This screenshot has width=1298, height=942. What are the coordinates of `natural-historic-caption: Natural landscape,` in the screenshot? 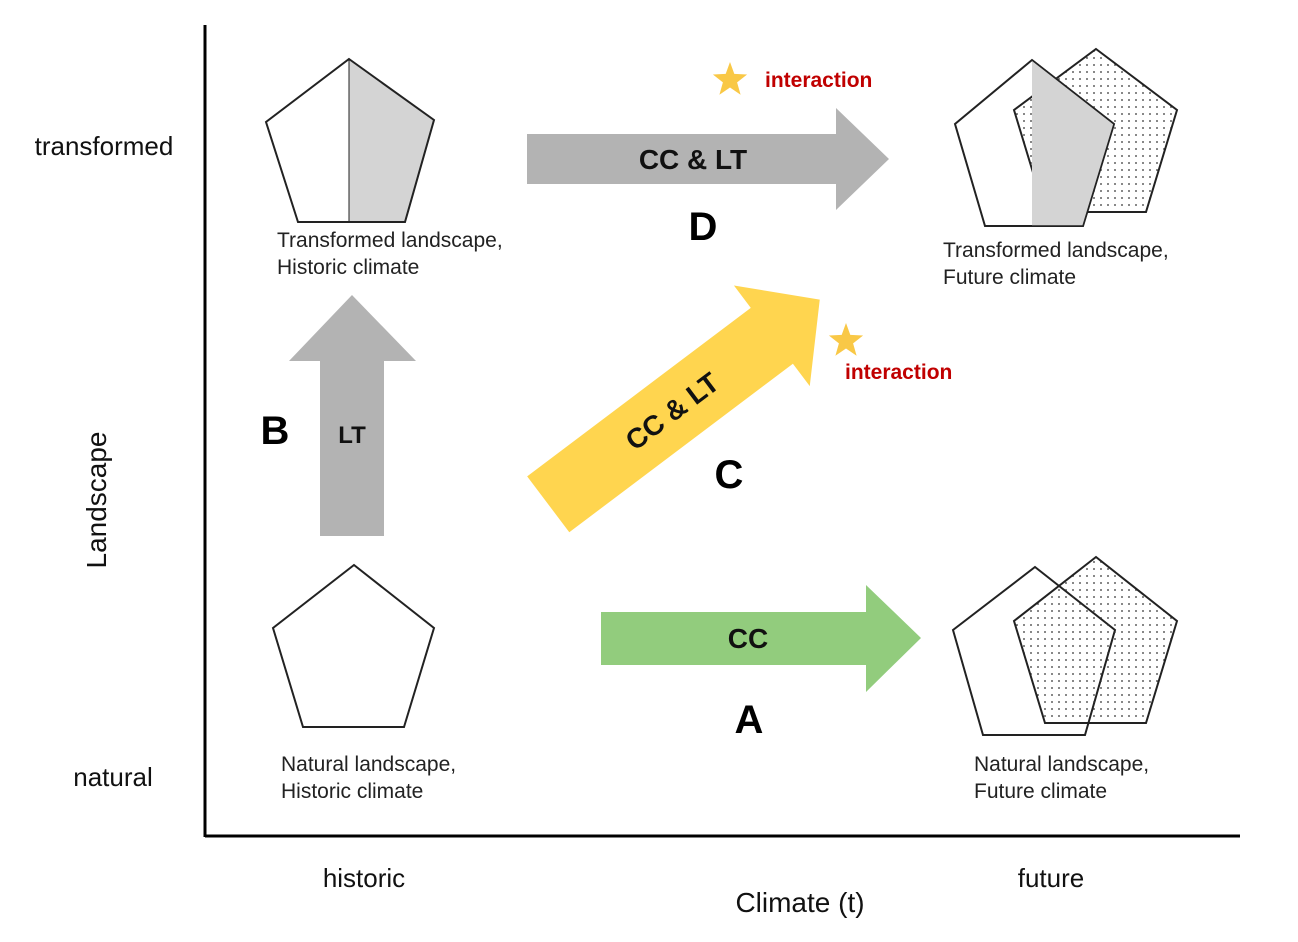 It's located at (368, 764).